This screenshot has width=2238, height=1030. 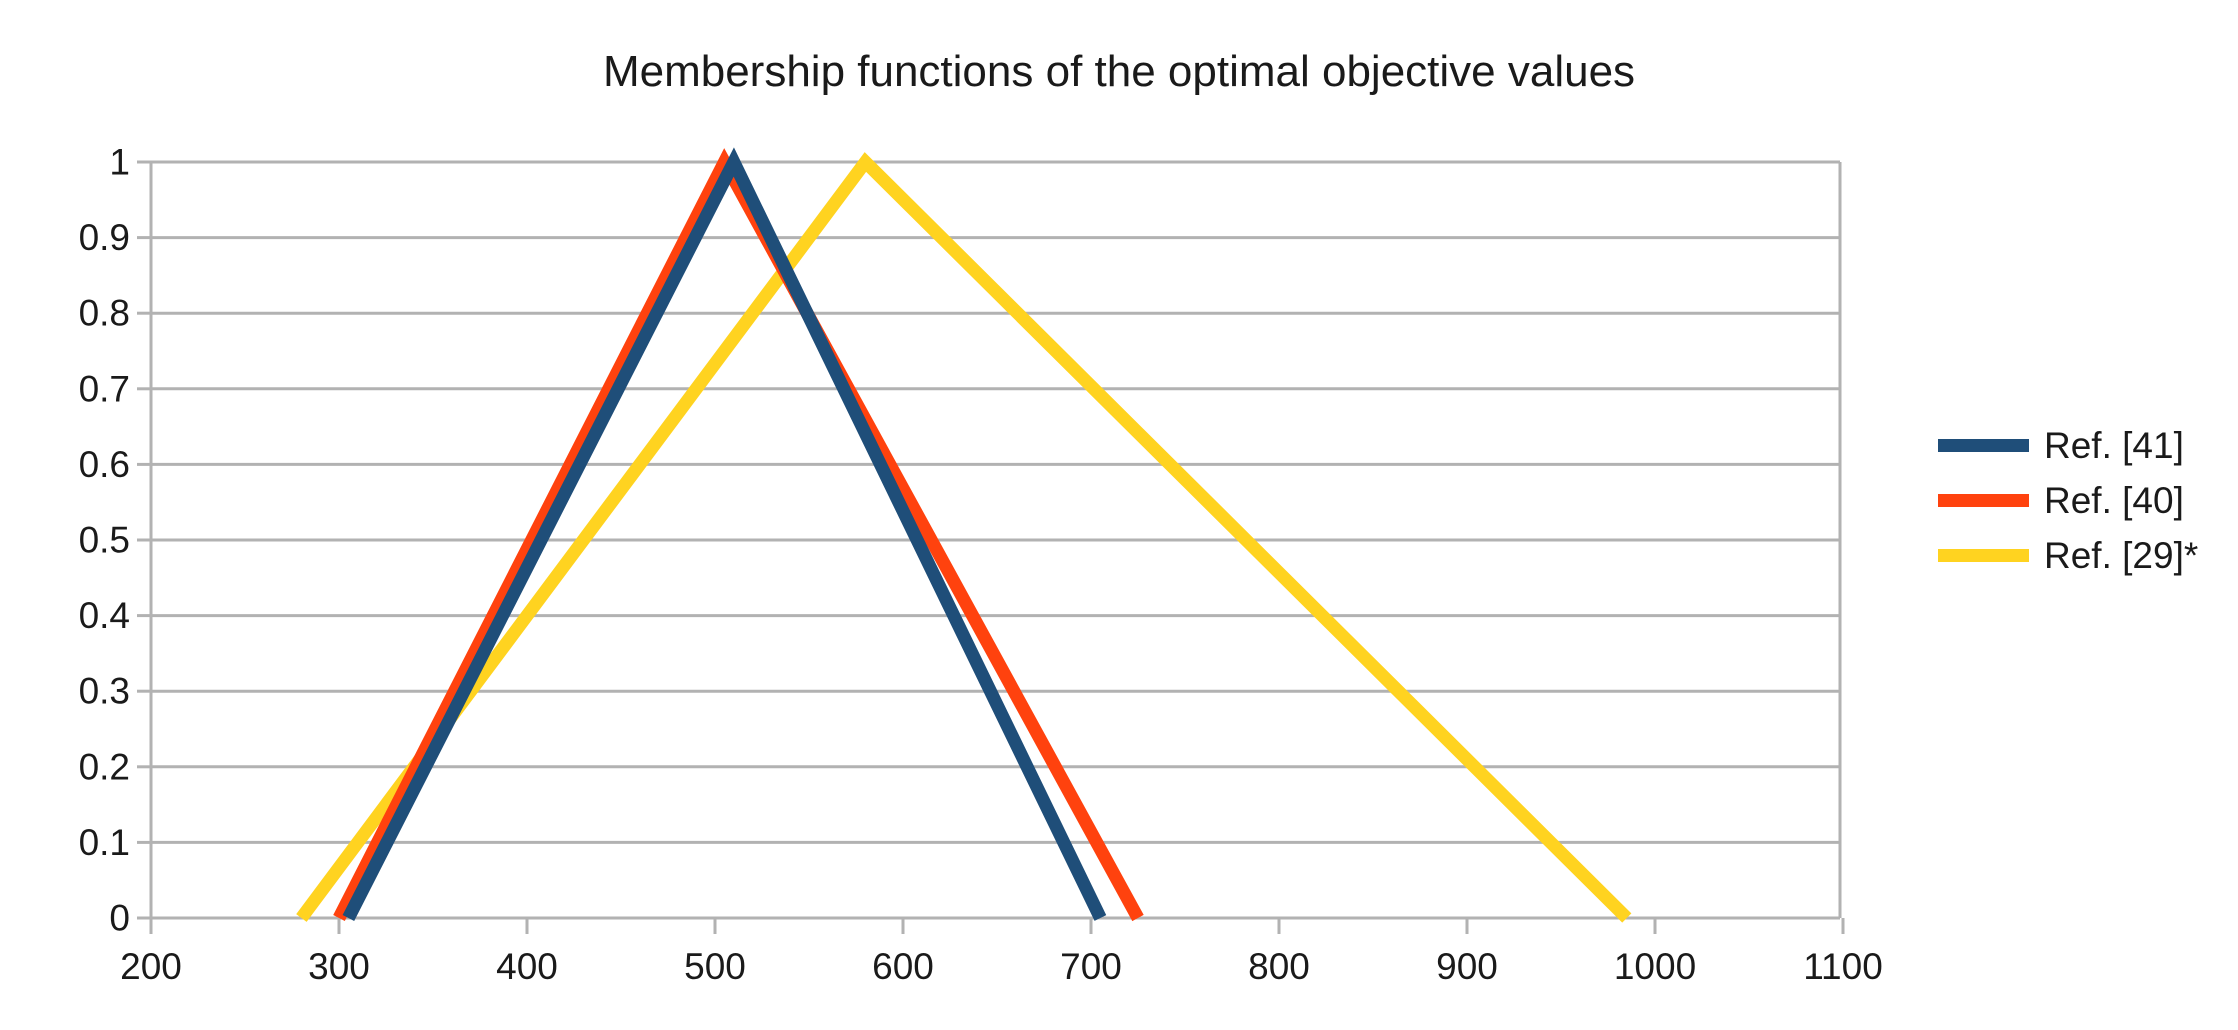 I want to click on x-tick-label: 700, so click(x=1091, y=966).